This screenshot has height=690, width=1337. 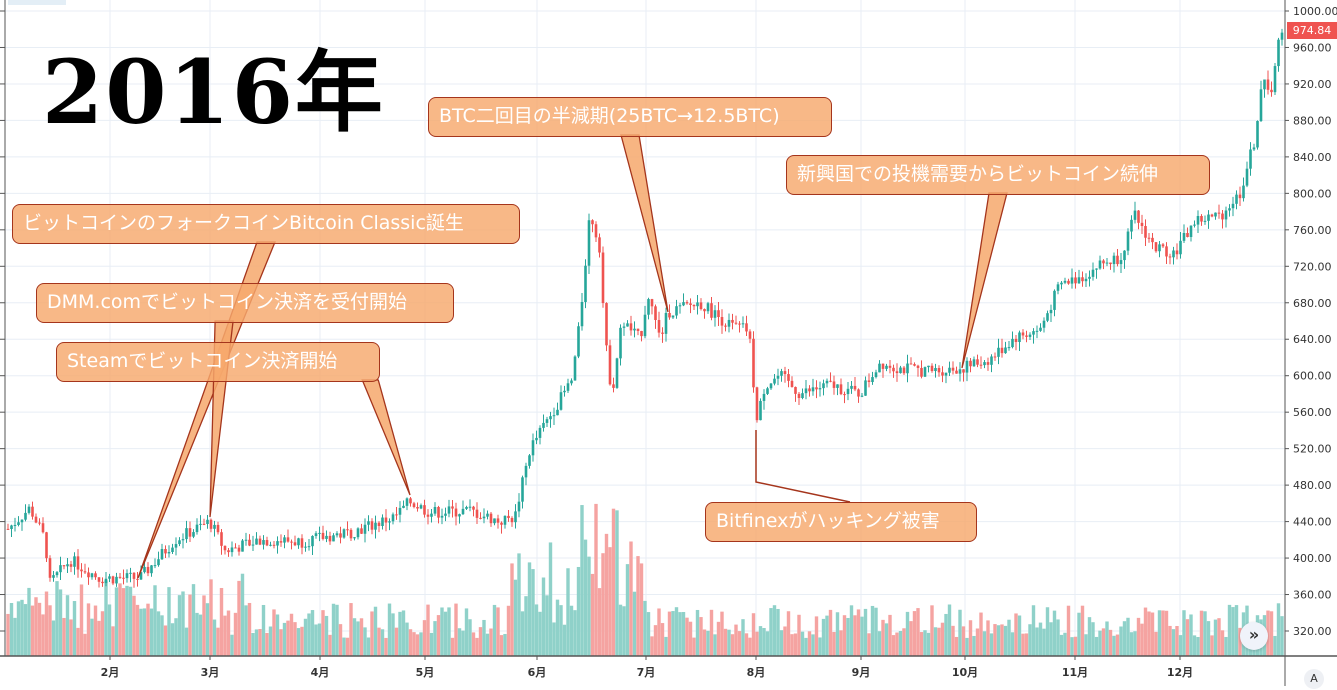 What do you see at coordinates (1312, 84) in the screenshot?
I see `y-tick-label: 920.00` at bounding box center [1312, 84].